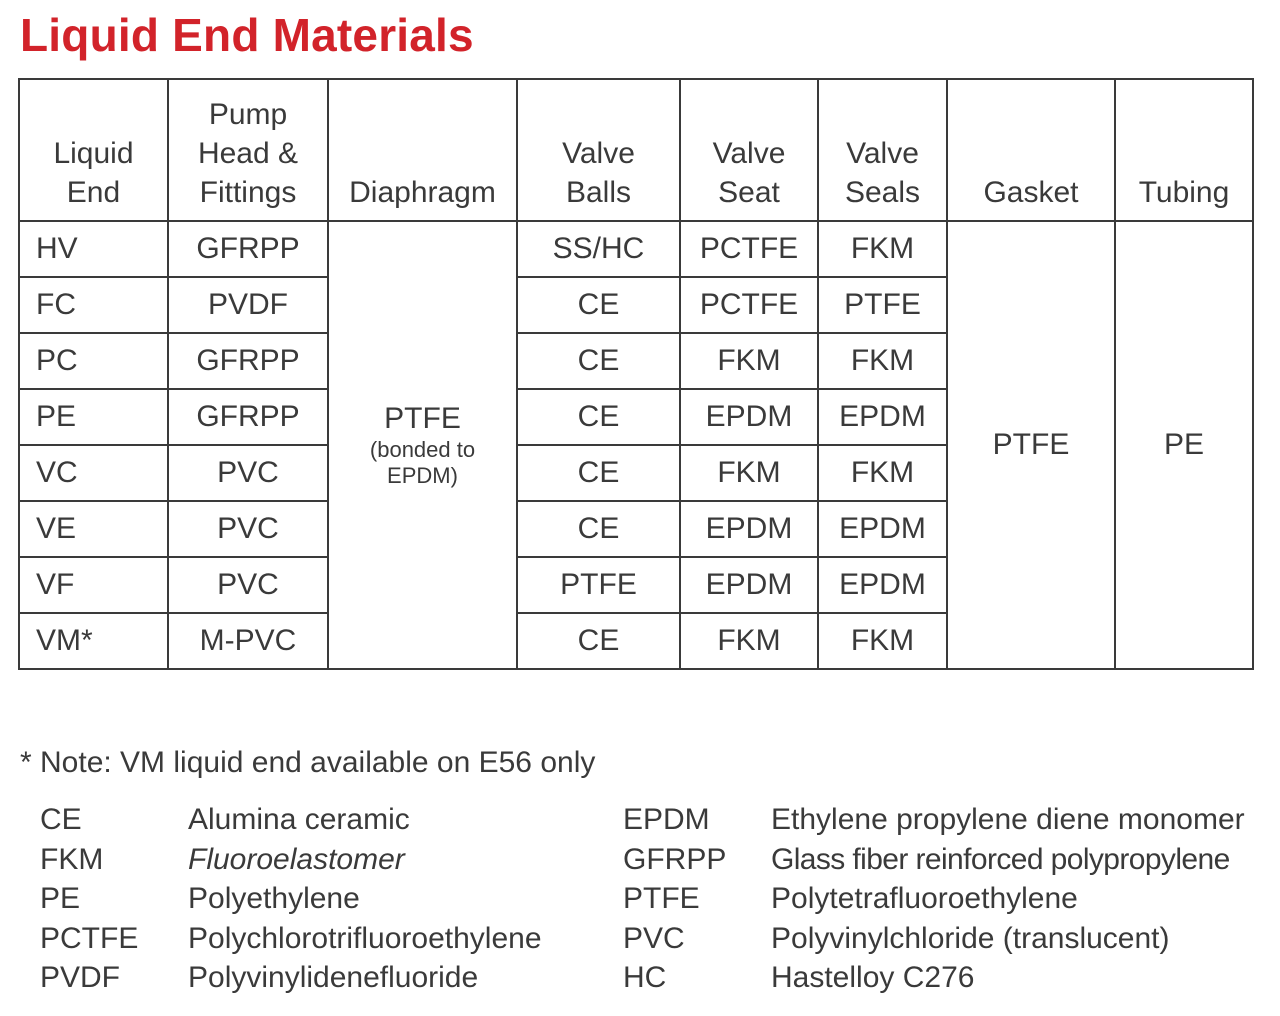 Image resolution: width=1280 pixels, height=1016 pixels. What do you see at coordinates (93, 585) in the screenshot?
I see `liquid-end-cell: VF` at bounding box center [93, 585].